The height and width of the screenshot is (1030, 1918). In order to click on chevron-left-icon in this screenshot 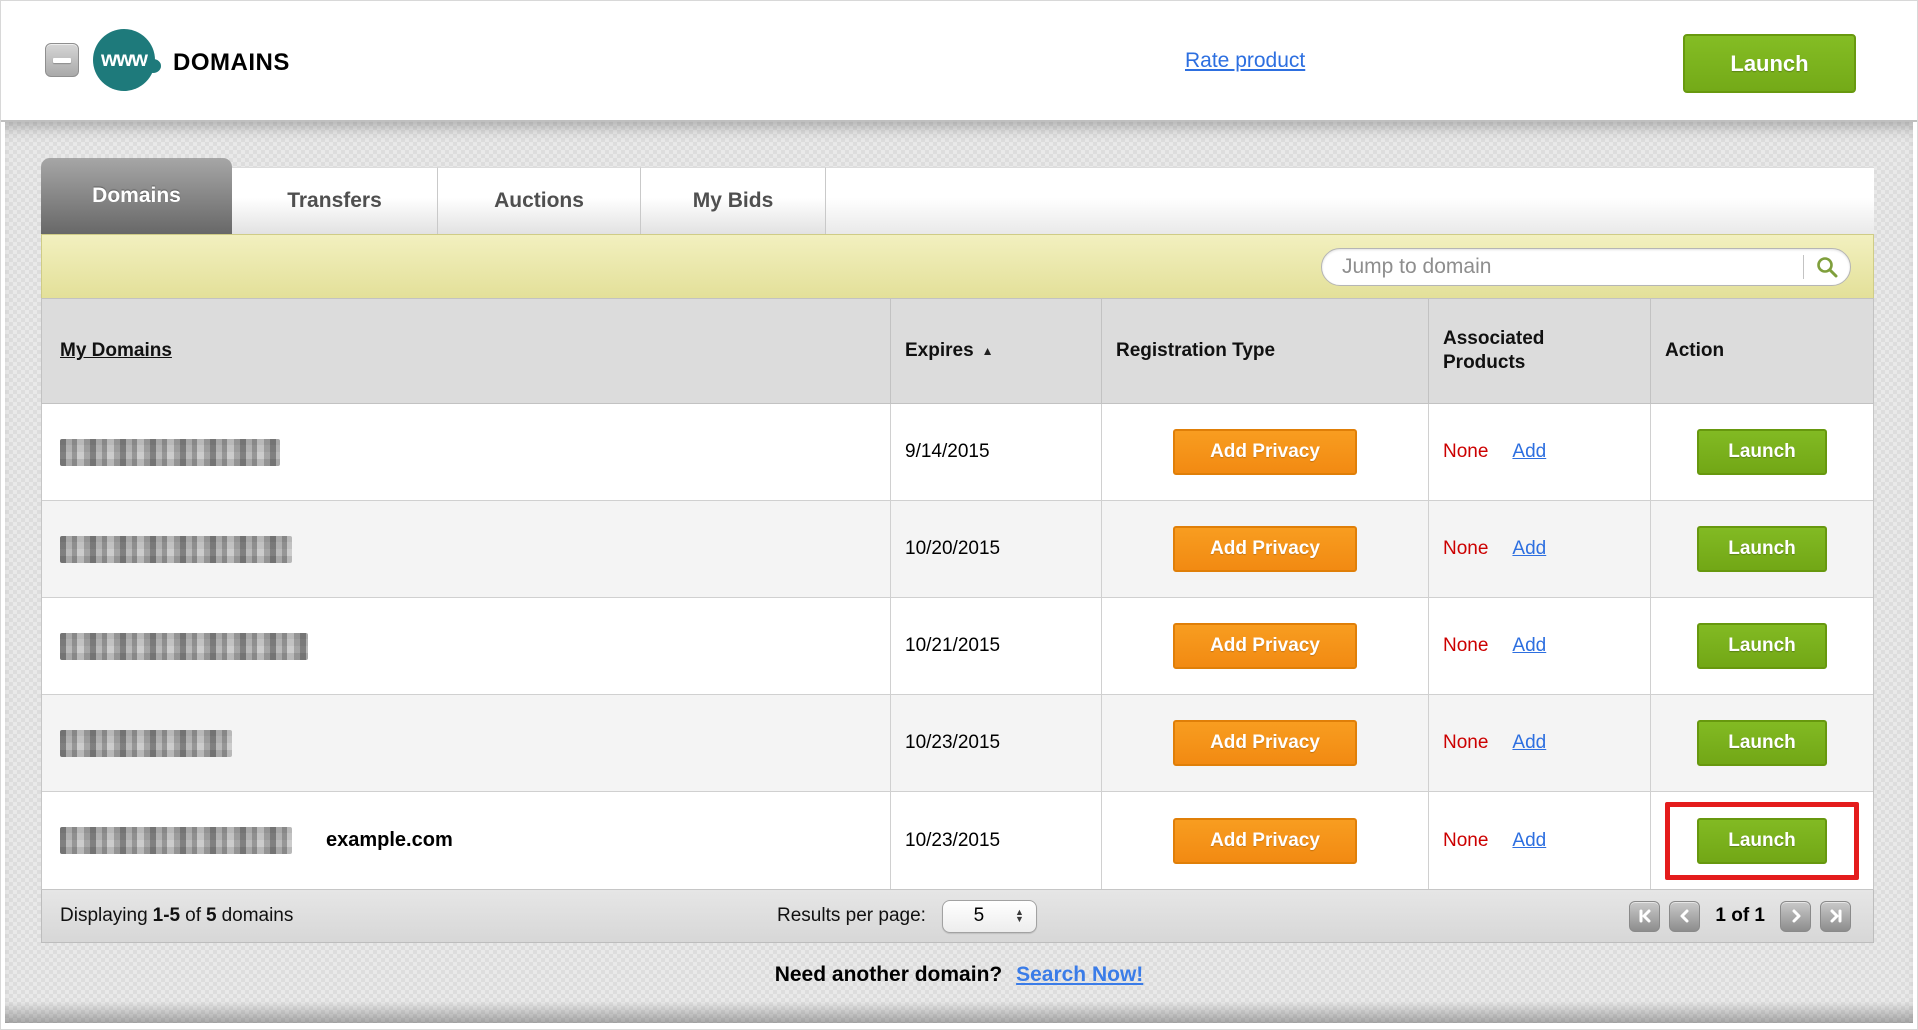, I will do `click(1684, 916)`.